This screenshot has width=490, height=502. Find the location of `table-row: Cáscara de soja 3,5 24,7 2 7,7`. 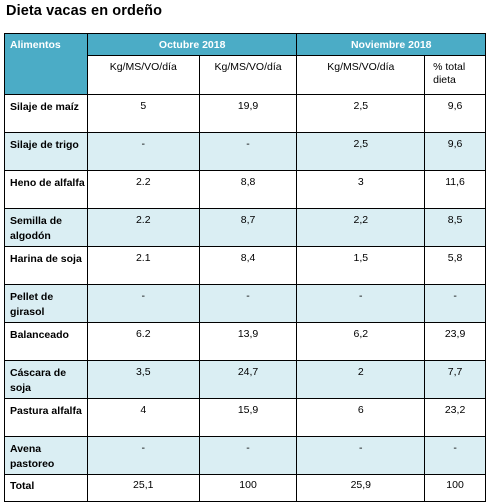

table-row: Cáscara de soja 3,5 24,7 2 7,7 is located at coordinates (245, 379).